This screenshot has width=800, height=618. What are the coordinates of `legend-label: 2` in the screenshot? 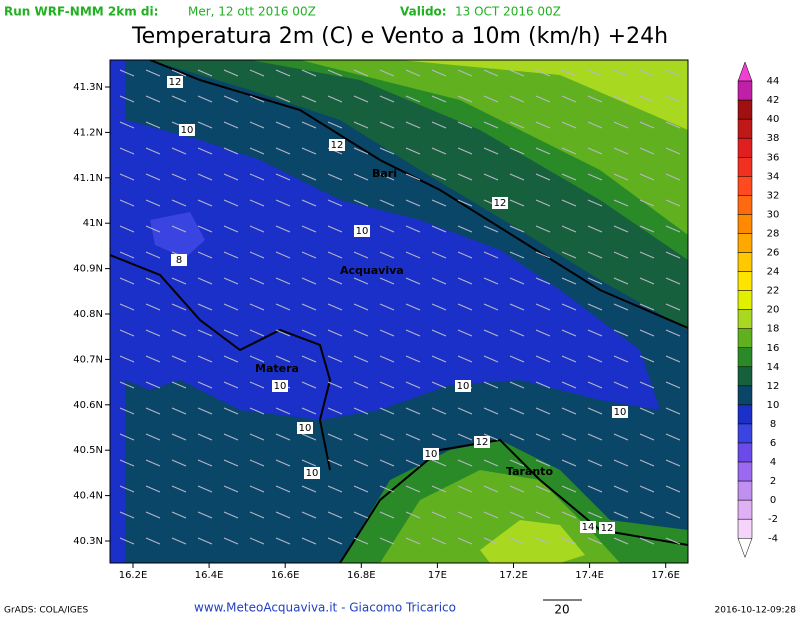 It's located at (773, 481).